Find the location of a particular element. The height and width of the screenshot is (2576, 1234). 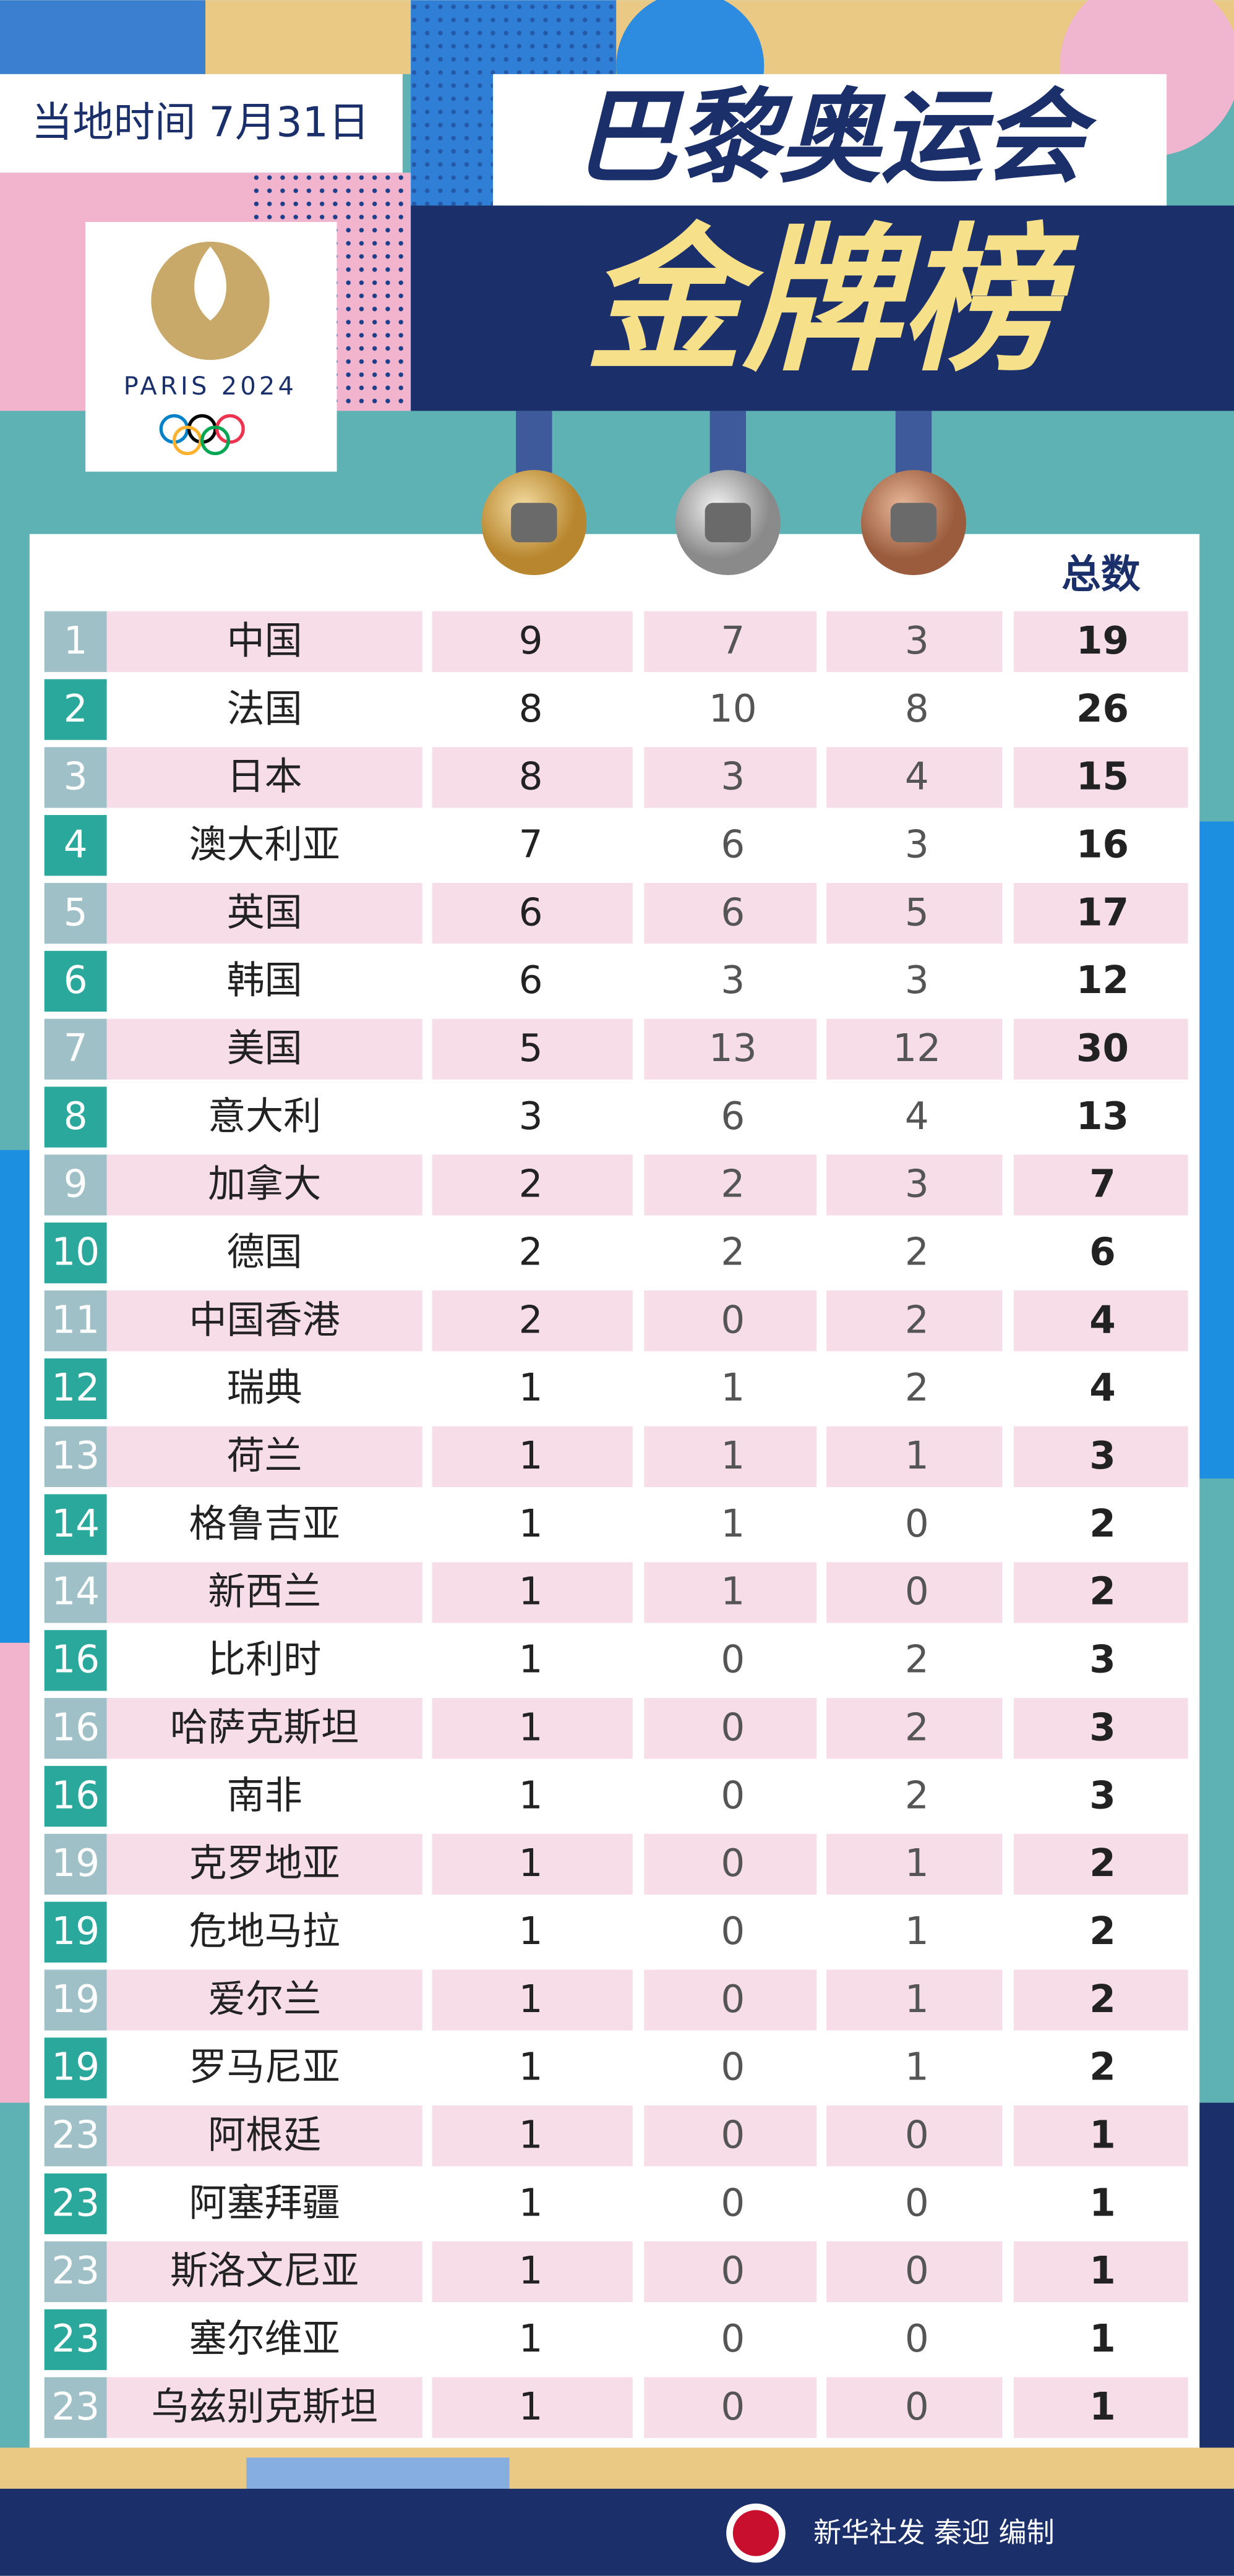

silver: 6 is located at coordinates (733, 1116).